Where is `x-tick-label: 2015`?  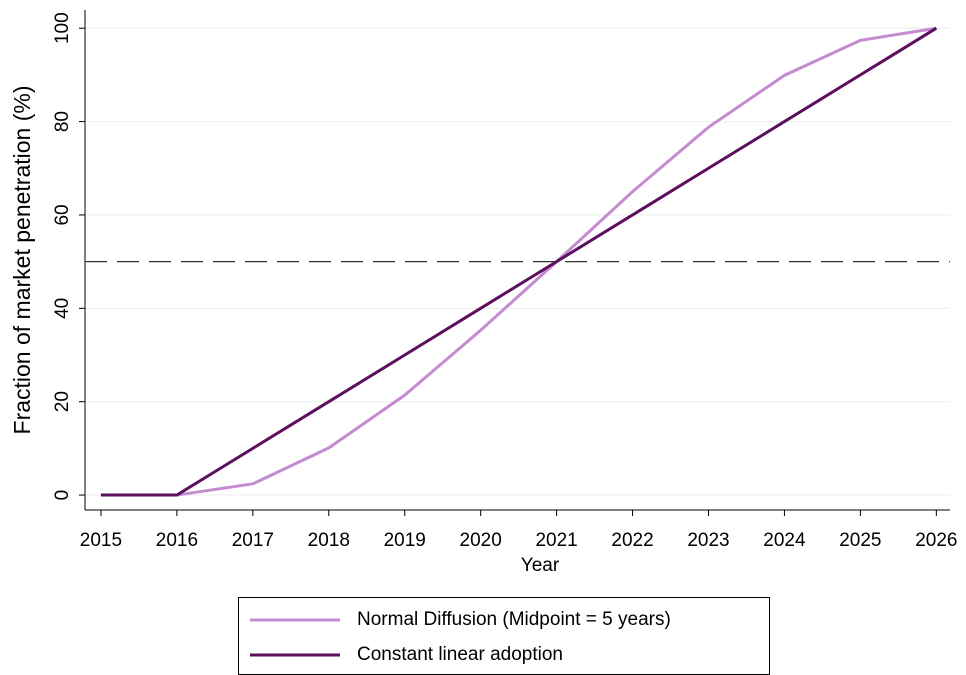
x-tick-label: 2015 is located at coordinates (101, 540).